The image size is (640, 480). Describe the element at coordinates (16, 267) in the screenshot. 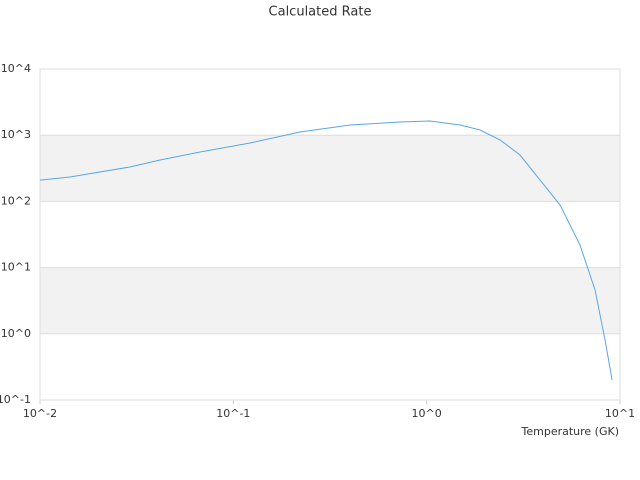

I see `y-tick-label: 10^1` at that location.